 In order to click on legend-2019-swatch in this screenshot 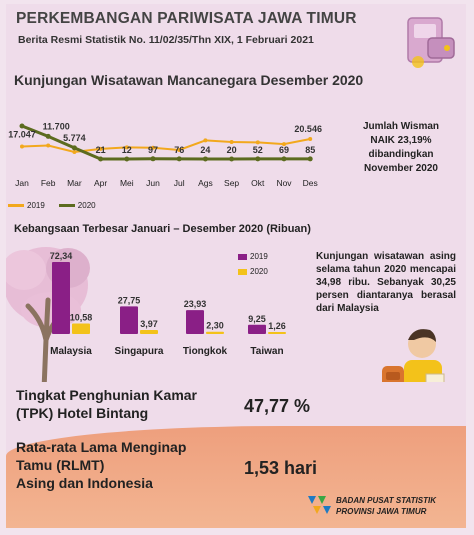, I will do `click(16, 205)`.